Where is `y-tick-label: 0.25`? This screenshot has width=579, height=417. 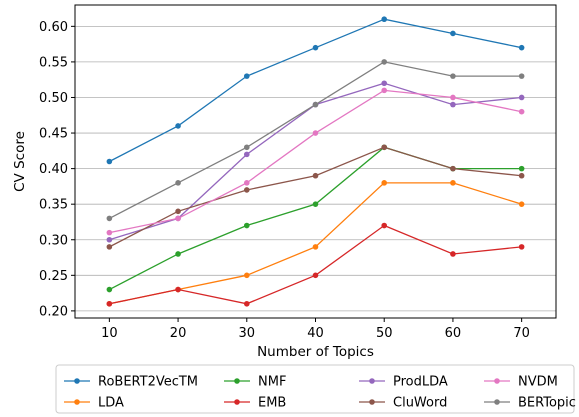
y-tick-label: 0.25 is located at coordinates (53, 276).